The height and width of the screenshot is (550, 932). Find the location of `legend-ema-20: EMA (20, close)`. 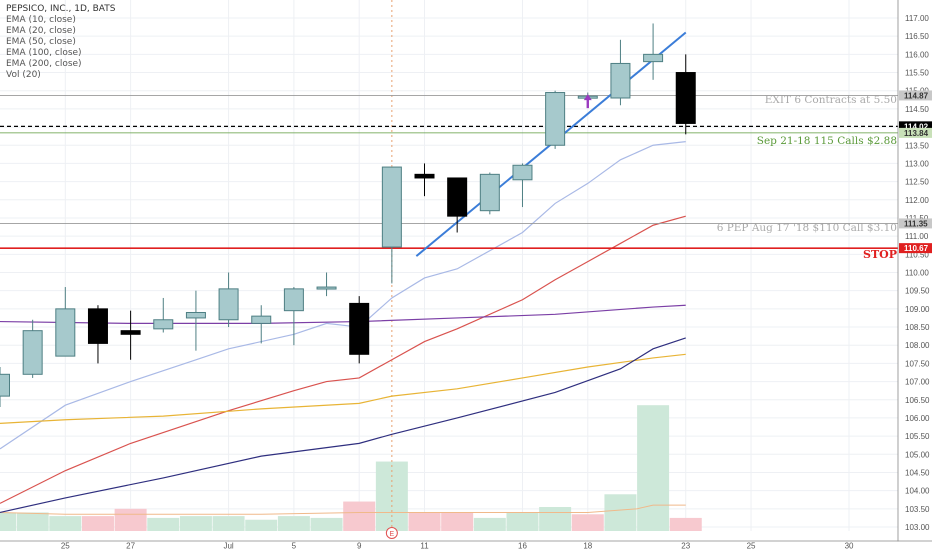

legend-ema-20: EMA (20, close) is located at coordinates (41, 31).